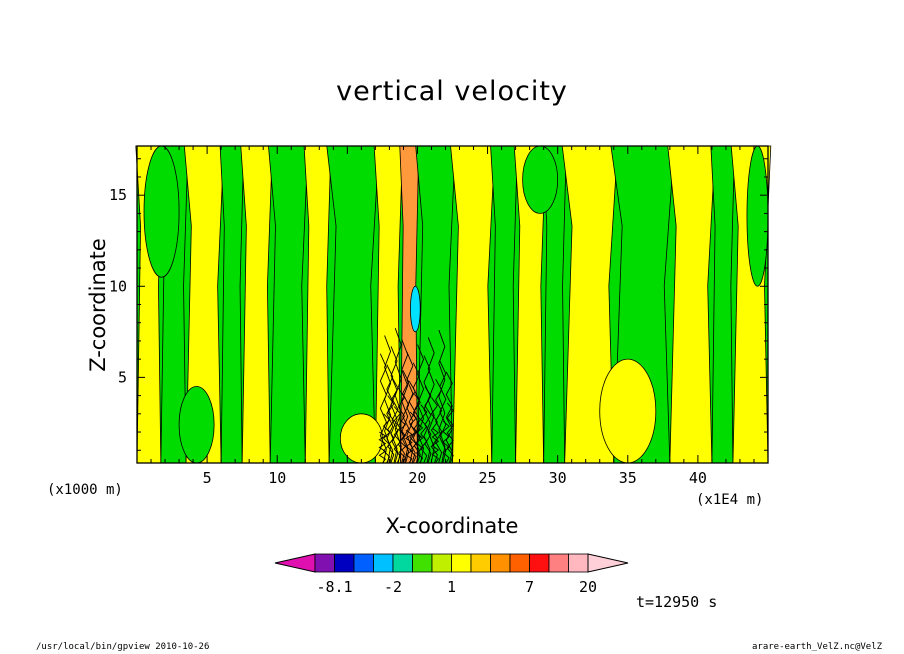 This screenshot has width=904, height=654. I want to click on x-axis-unit: (x1E4 m), so click(730, 500).